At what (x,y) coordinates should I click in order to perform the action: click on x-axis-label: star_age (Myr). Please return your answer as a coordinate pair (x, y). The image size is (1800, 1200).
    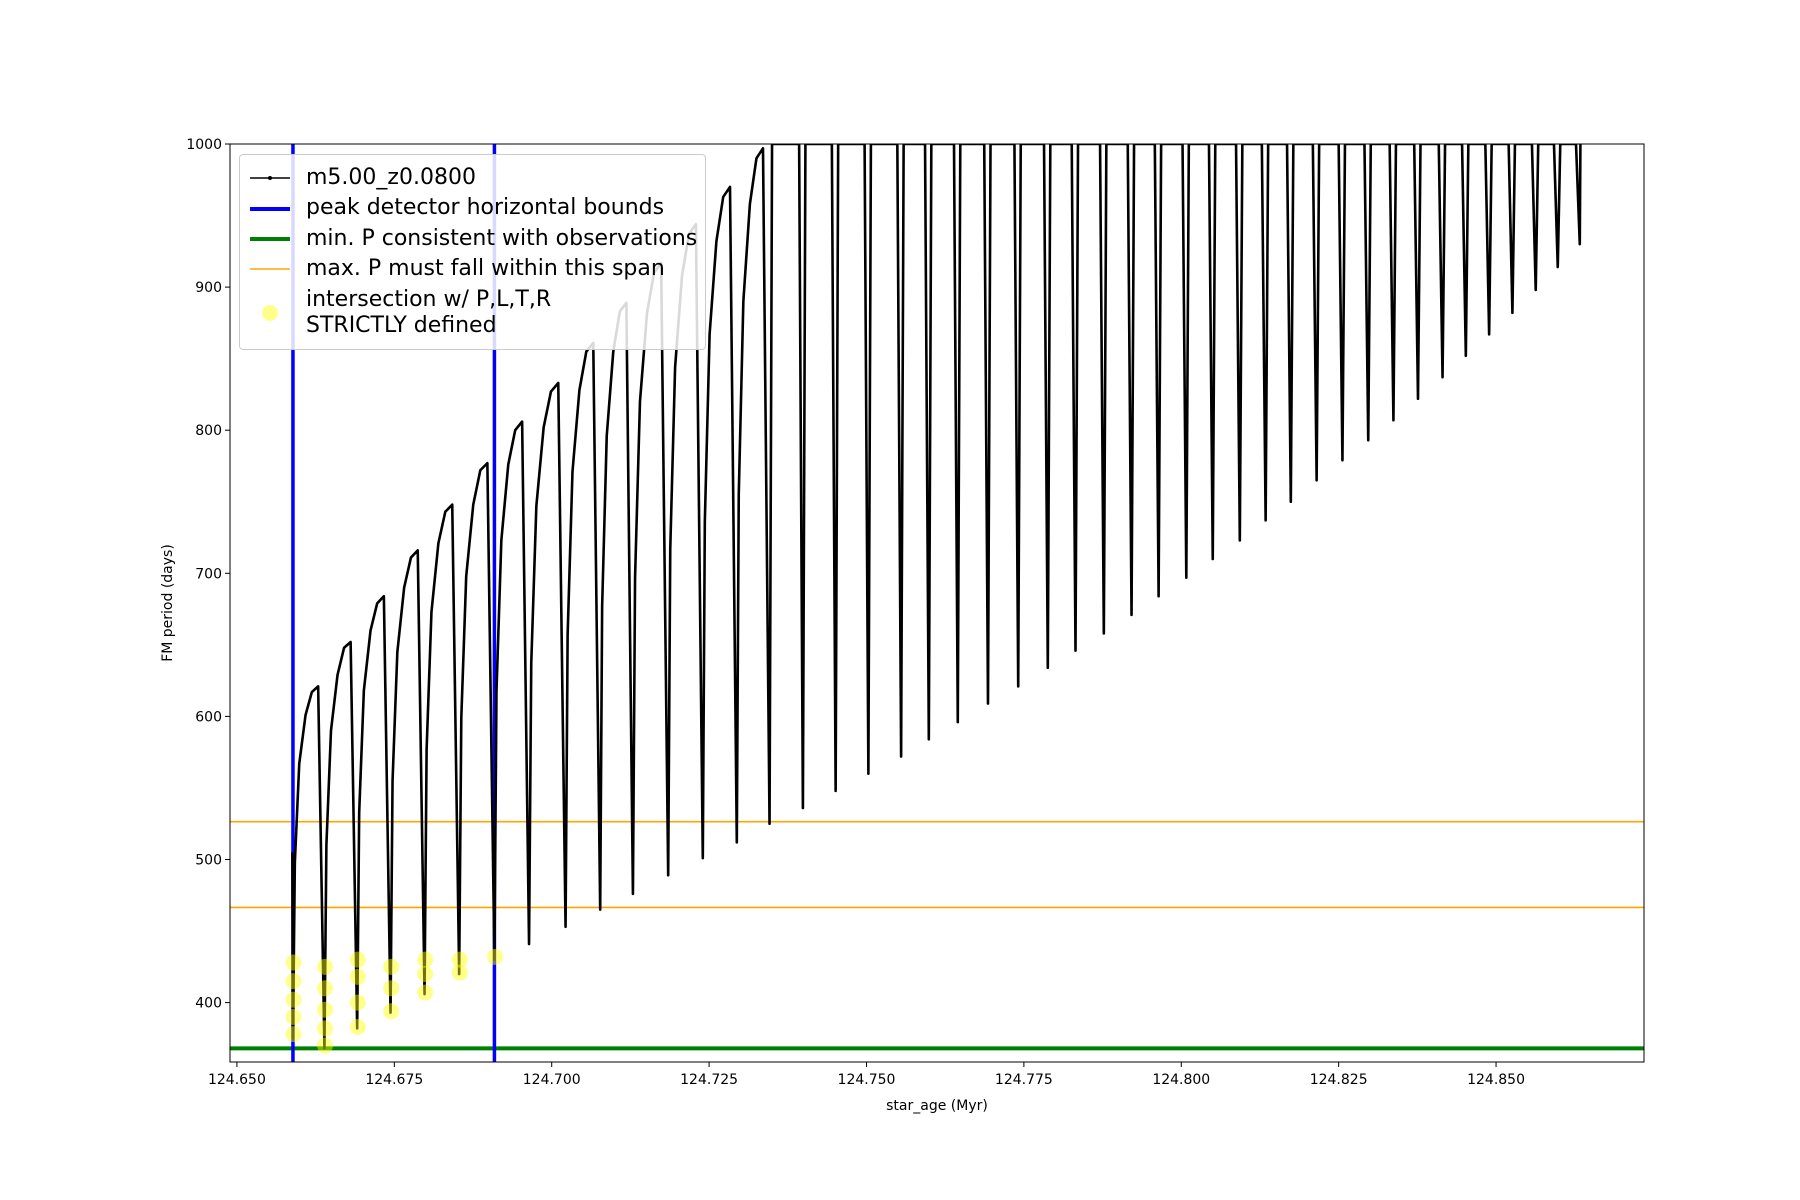
    Looking at the image, I should click on (937, 1106).